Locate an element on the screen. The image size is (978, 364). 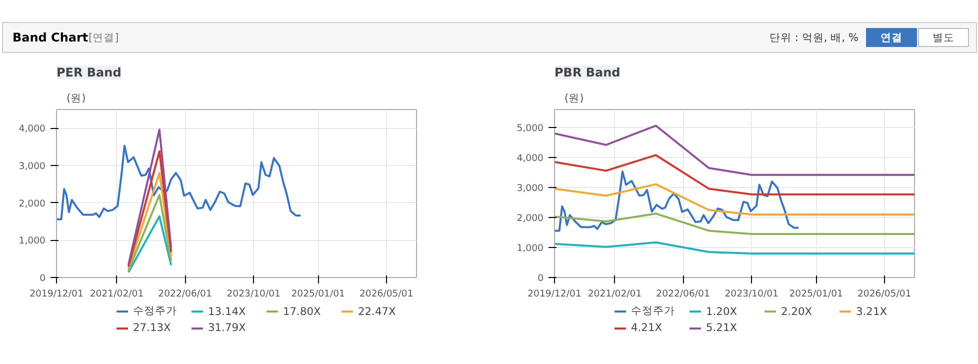
legend-label: 4.21X is located at coordinates (647, 327).